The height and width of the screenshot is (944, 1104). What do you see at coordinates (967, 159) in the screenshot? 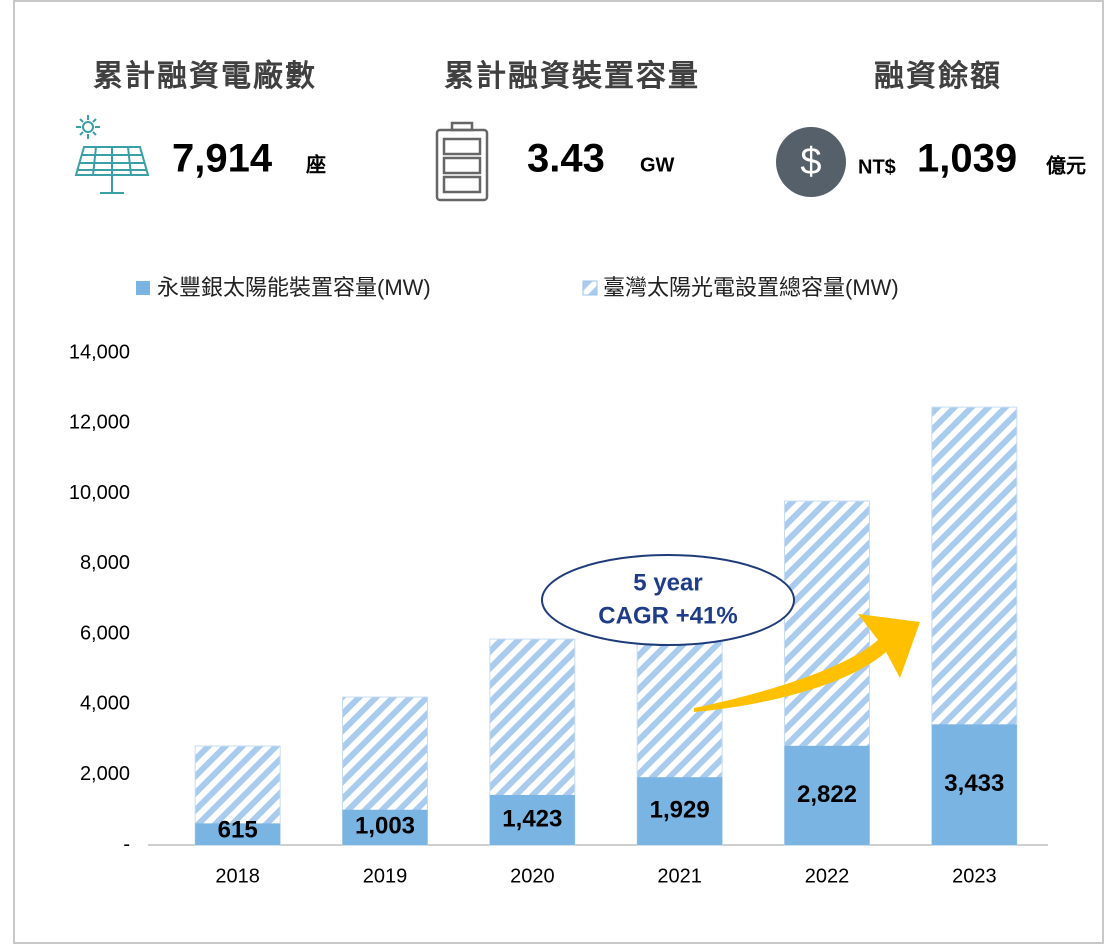
I see `kpi-value: 1,039` at bounding box center [967, 159].